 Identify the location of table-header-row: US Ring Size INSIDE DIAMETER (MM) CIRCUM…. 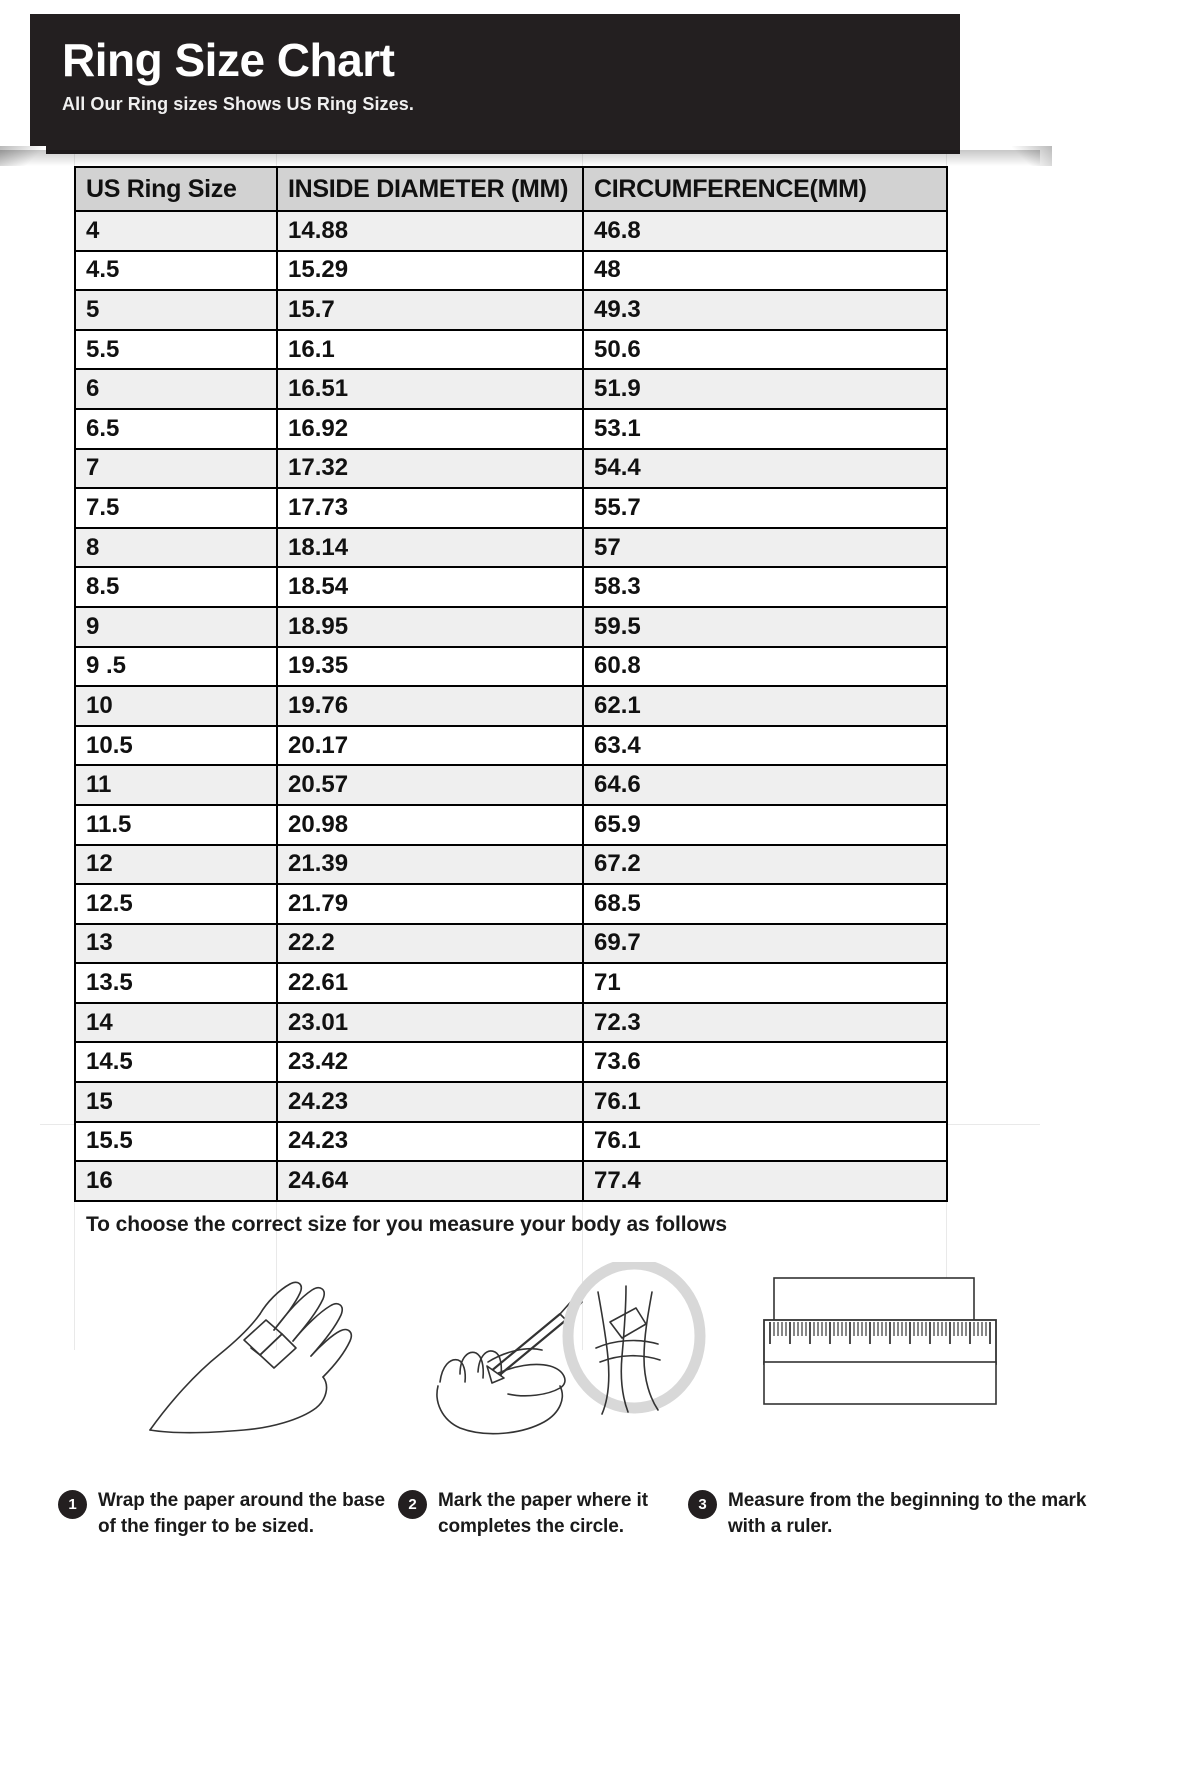
(511, 189).